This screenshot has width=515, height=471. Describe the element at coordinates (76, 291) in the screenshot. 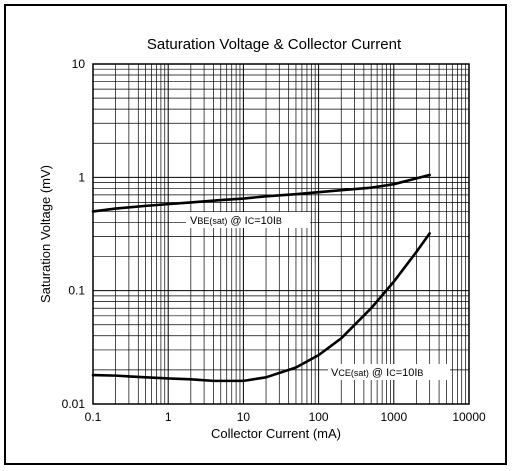

I see `y-tick-label: 0.1` at that location.